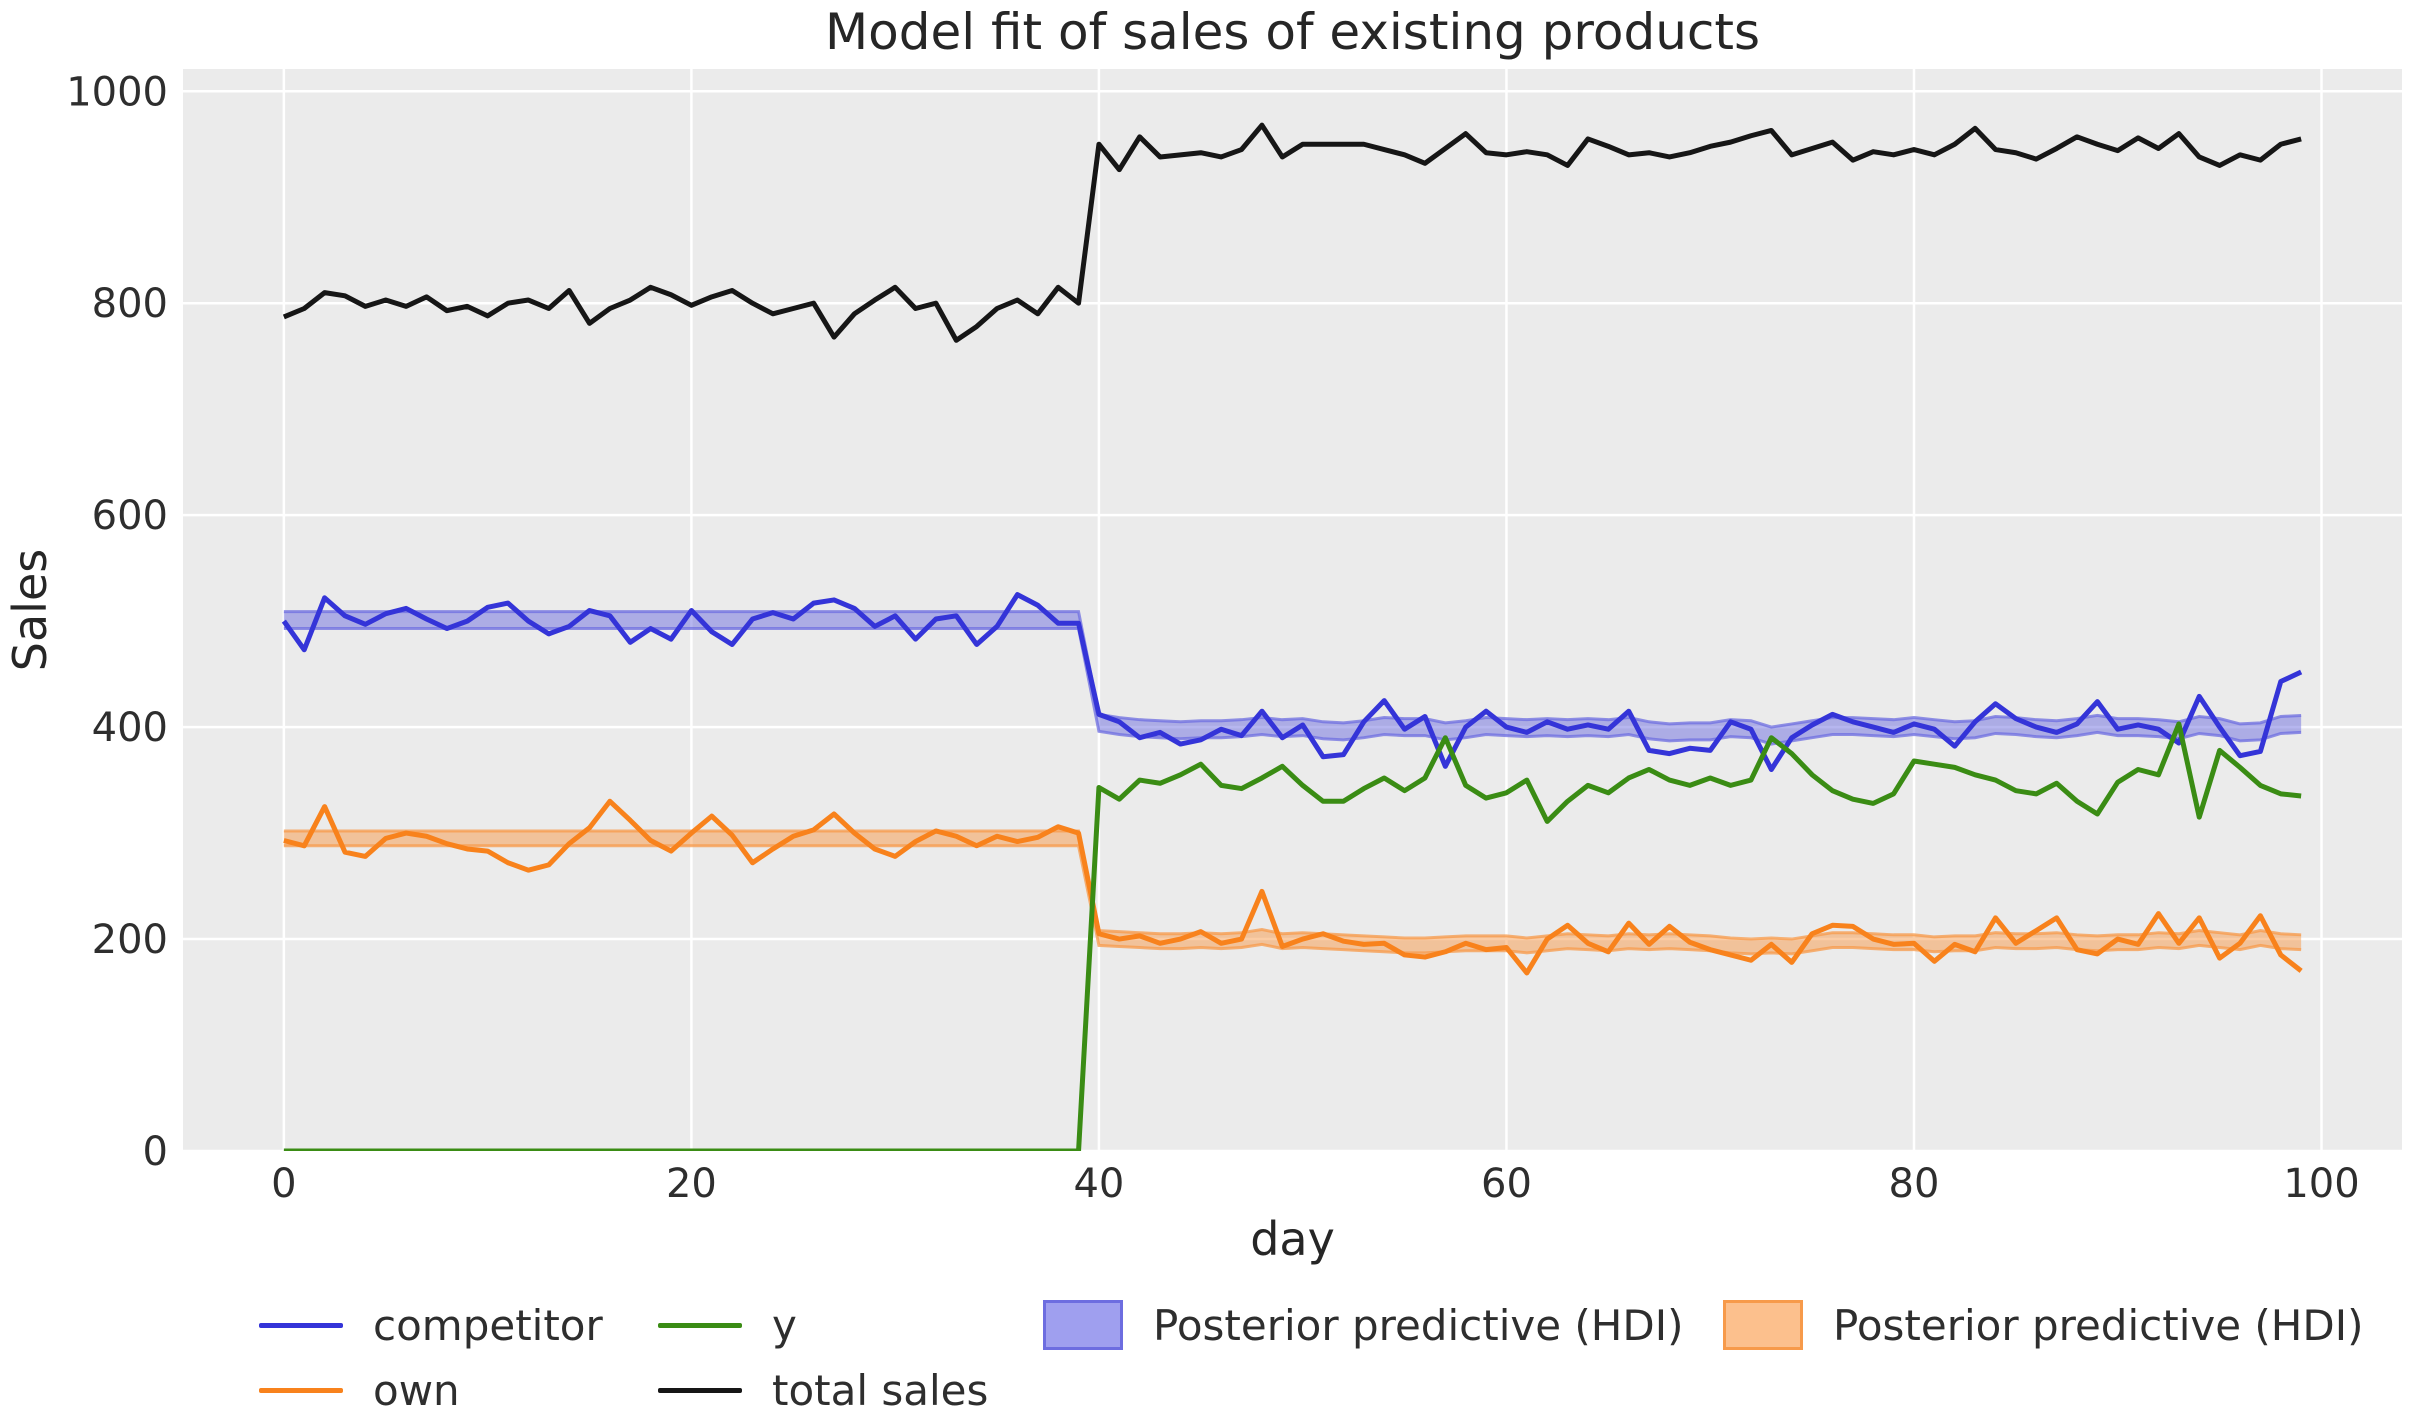 The height and width of the screenshot is (1423, 2423). I want to click on legend-line-swatch-y, so click(700, 1325).